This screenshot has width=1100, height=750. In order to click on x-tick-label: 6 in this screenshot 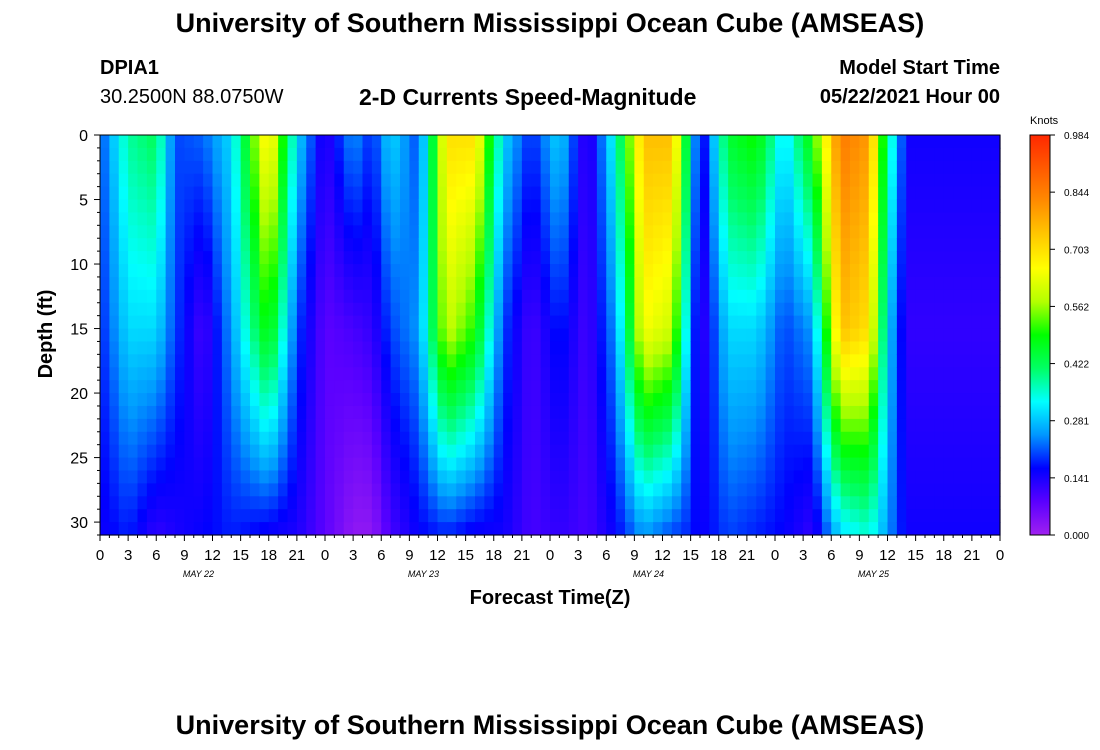, I will do `click(156, 555)`.